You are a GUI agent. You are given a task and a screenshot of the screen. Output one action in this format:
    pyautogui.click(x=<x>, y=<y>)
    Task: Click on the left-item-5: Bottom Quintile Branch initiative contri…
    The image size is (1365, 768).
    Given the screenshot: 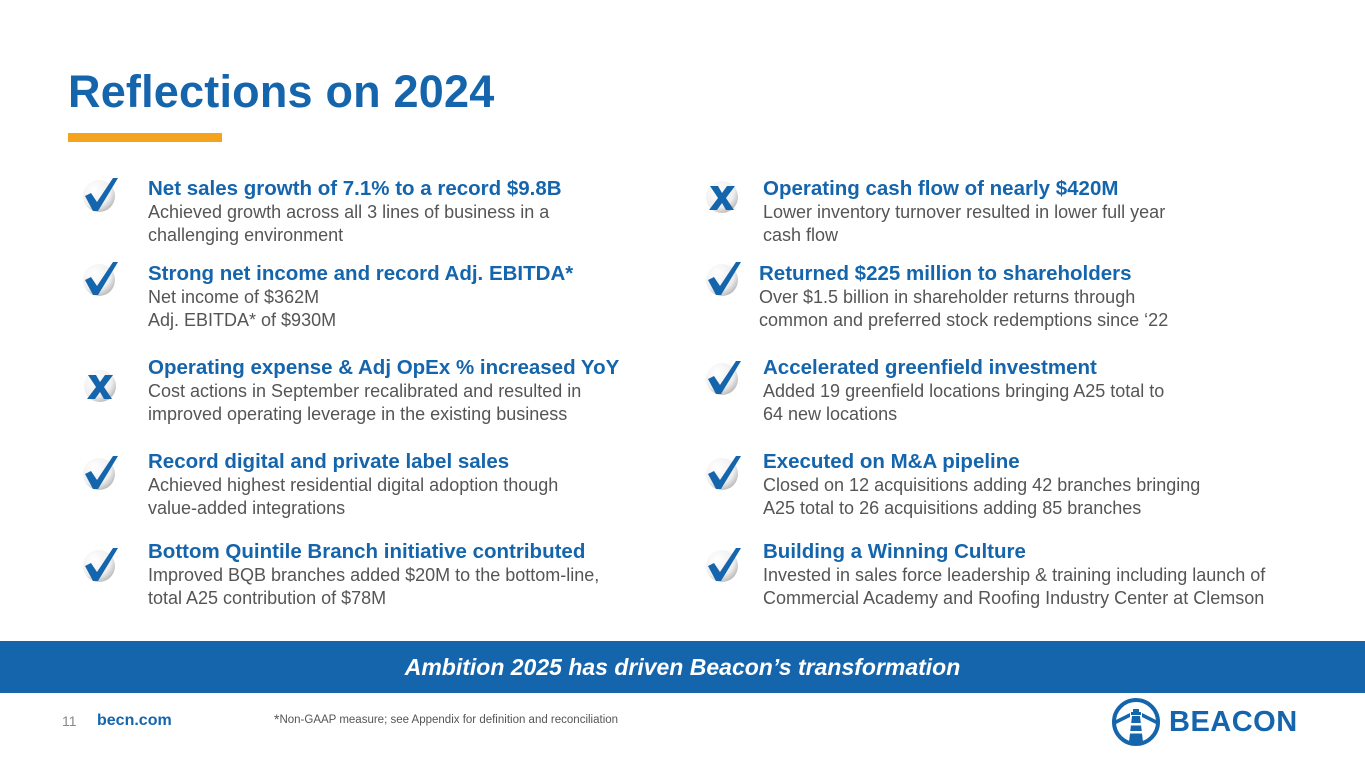 What is the action you would take?
    pyautogui.click(x=448, y=574)
    